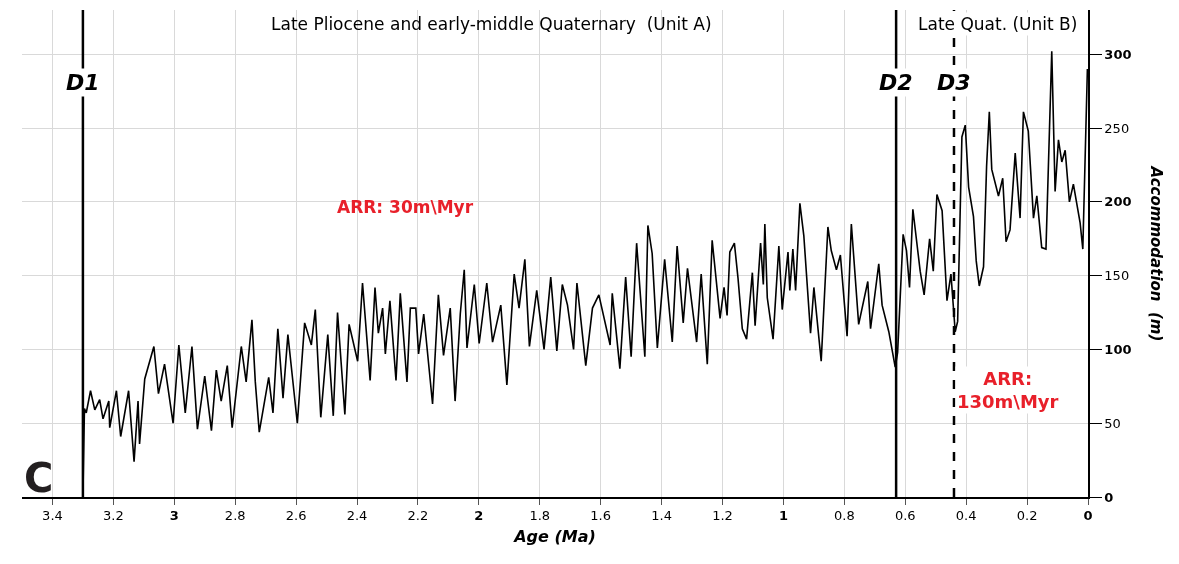 The width and height of the screenshot is (1179, 564). What do you see at coordinates (405, 207) in the screenshot?
I see `annotation: ARR: 30m\Myr` at bounding box center [405, 207].